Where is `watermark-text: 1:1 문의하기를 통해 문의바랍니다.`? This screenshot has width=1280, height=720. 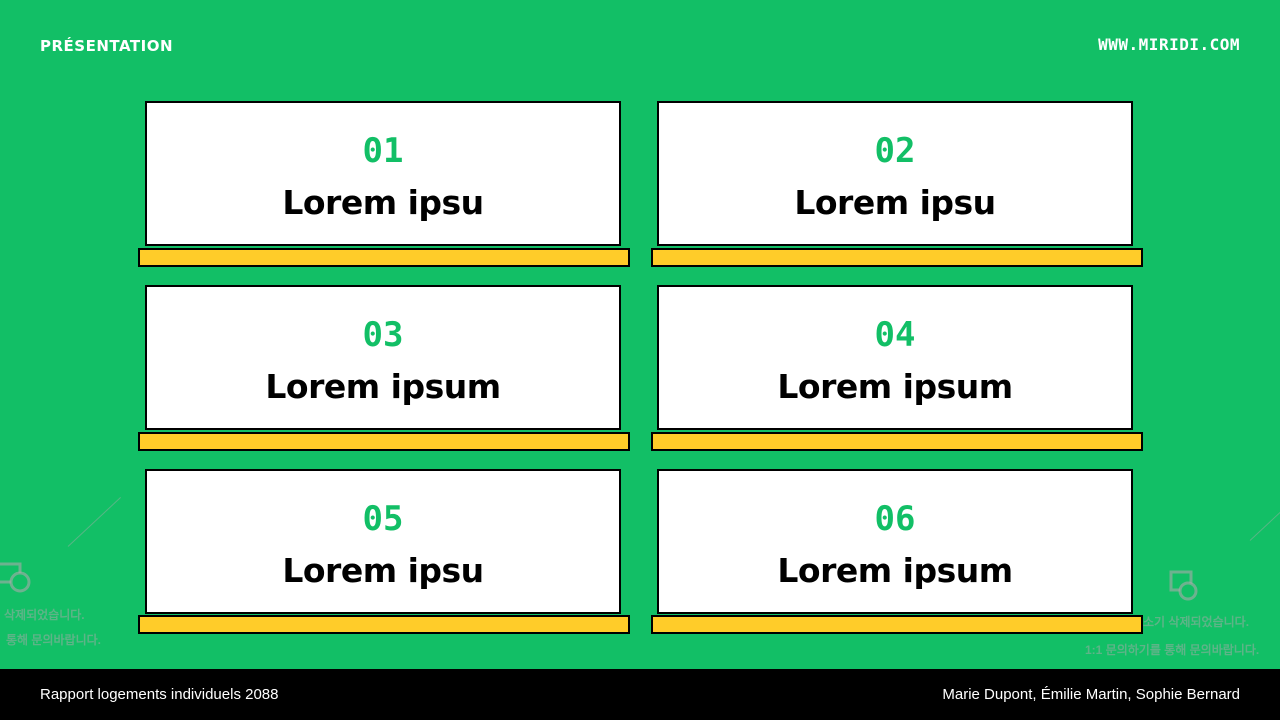 watermark-text: 1:1 문의하기를 통해 문의바랍니다. is located at coordinates (1172, 650).